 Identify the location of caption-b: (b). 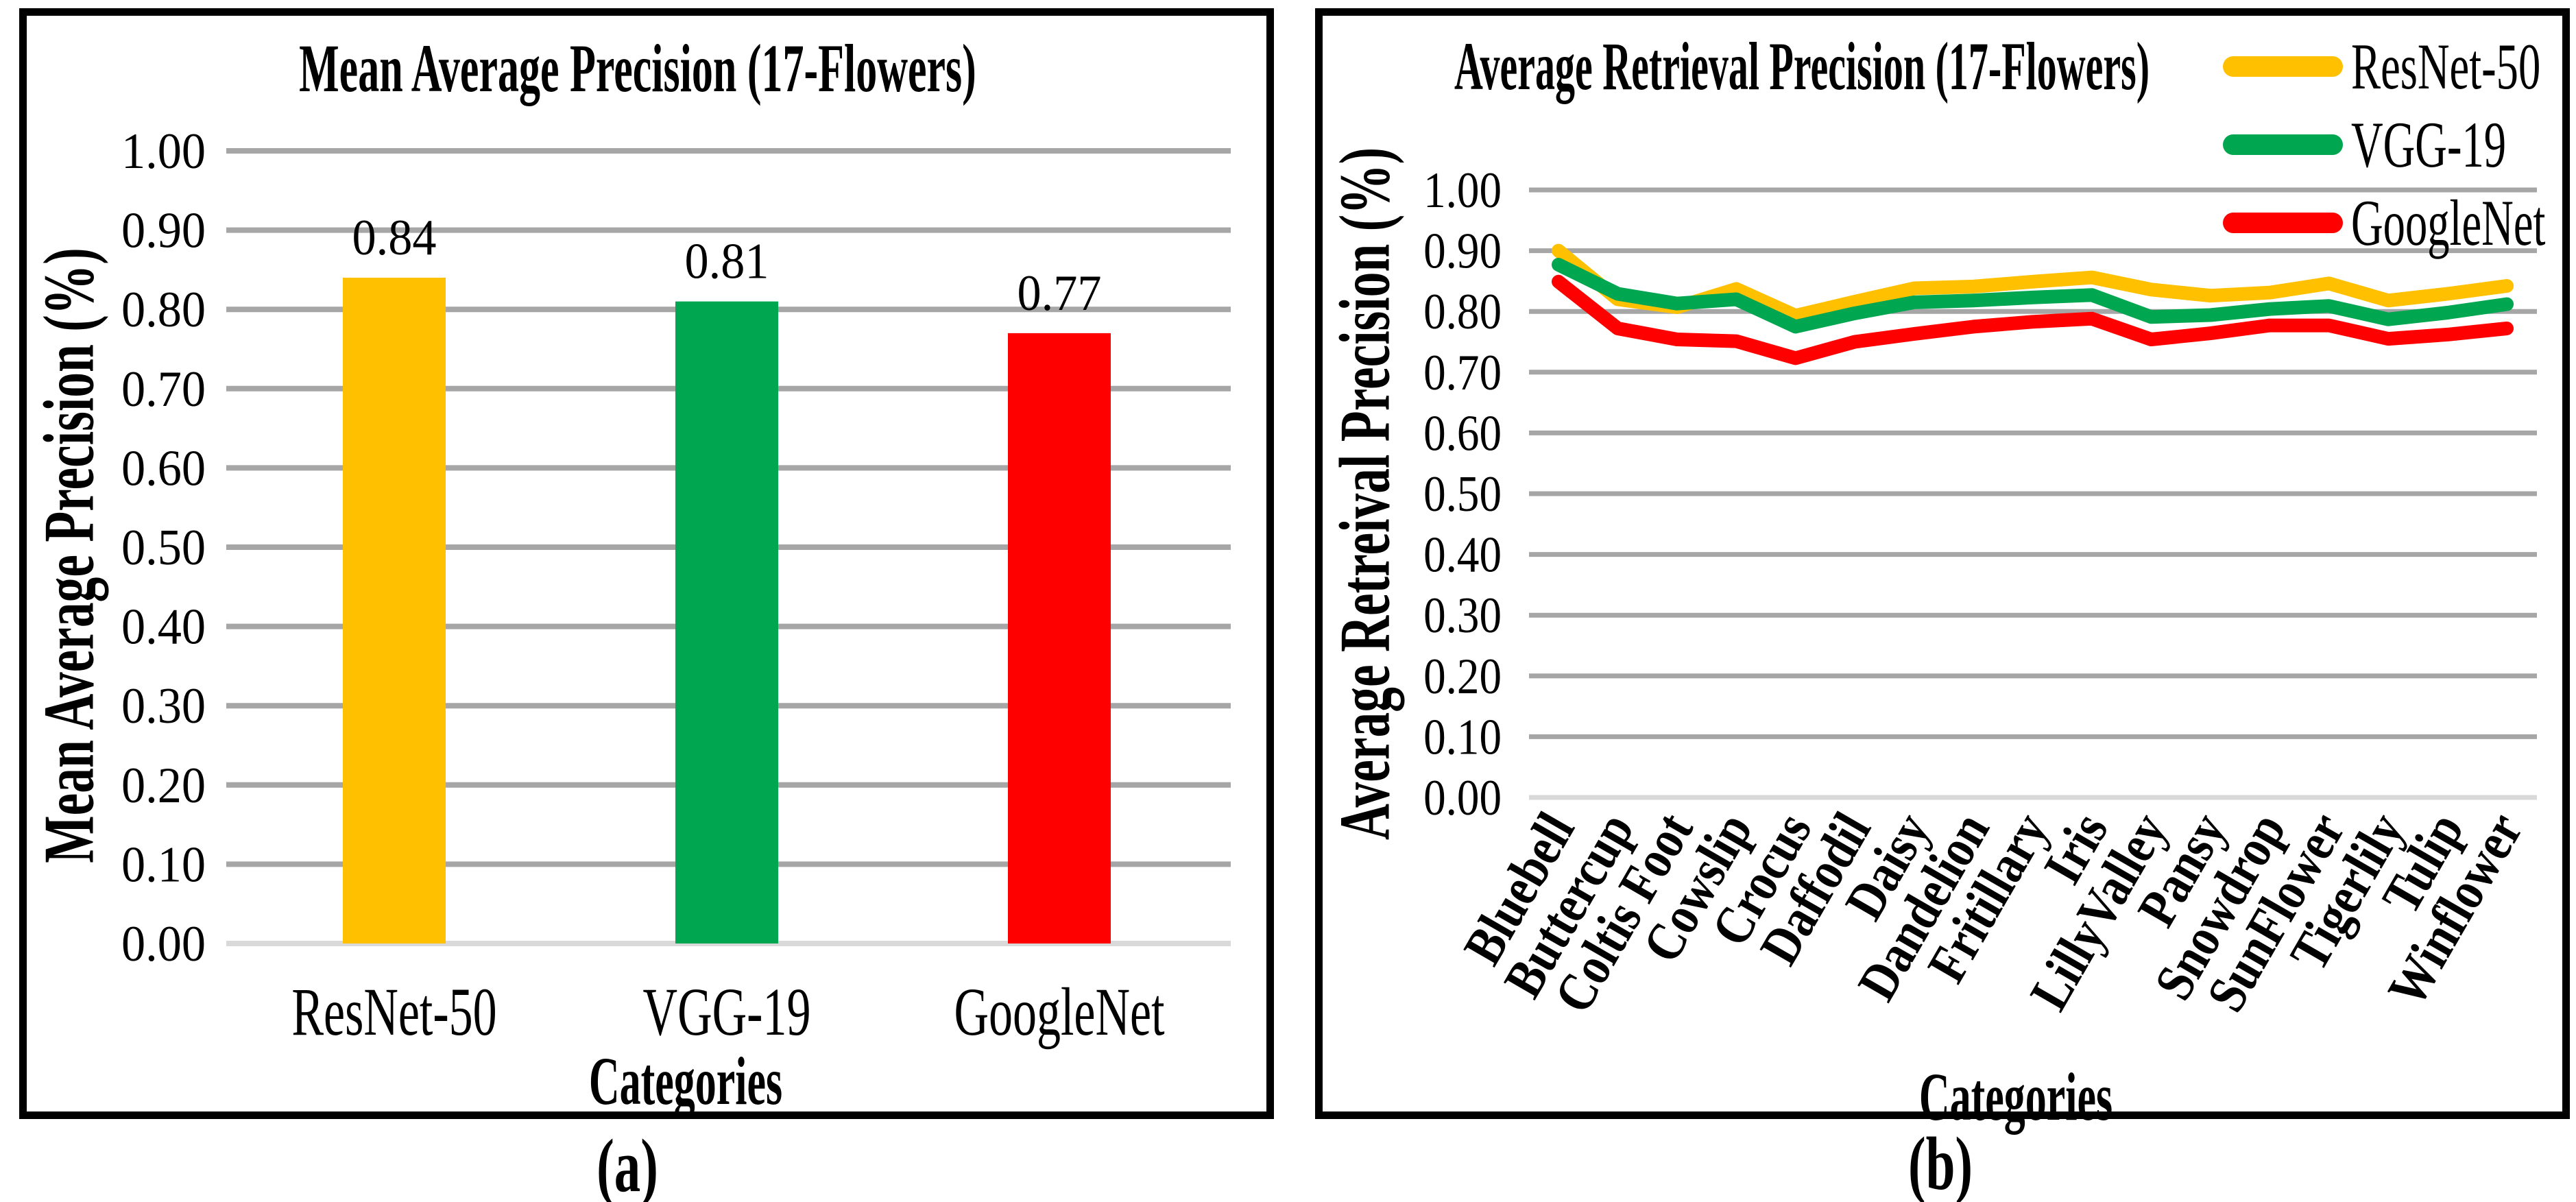
(1940, 1162).